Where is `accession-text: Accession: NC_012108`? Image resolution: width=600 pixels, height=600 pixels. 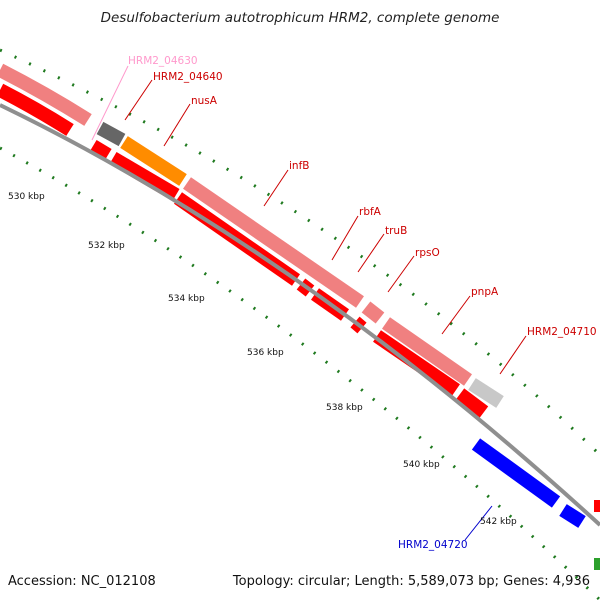
accession-text: Accession: NC_012108 is located at coordinates (82, 581).